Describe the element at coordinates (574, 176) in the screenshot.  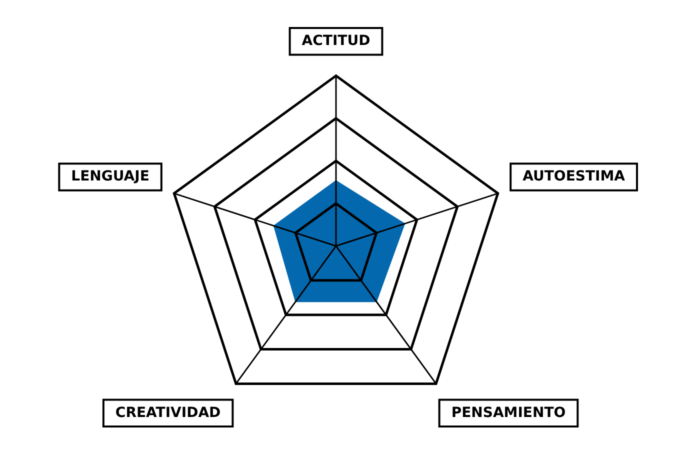
I see `spoke-label: AUTOESTIMA` at that location.